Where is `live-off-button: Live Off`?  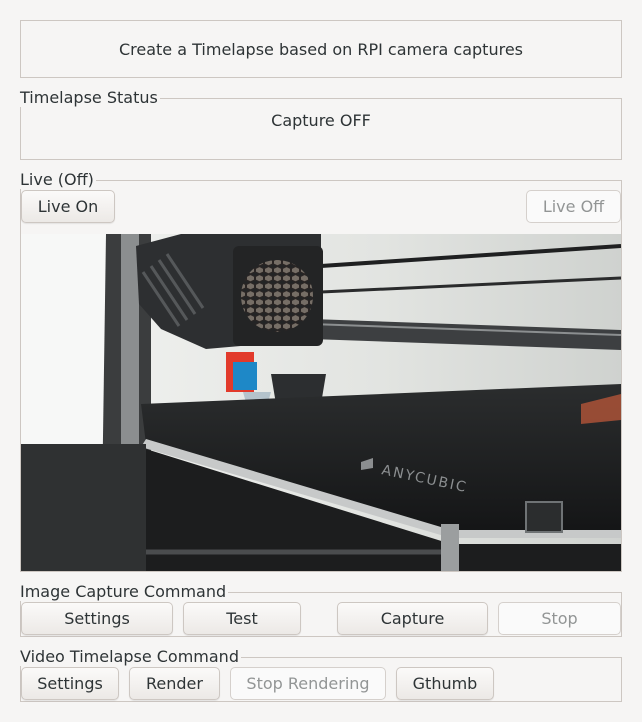 live-off-button: Live Off is located at coordinates (573, 206).